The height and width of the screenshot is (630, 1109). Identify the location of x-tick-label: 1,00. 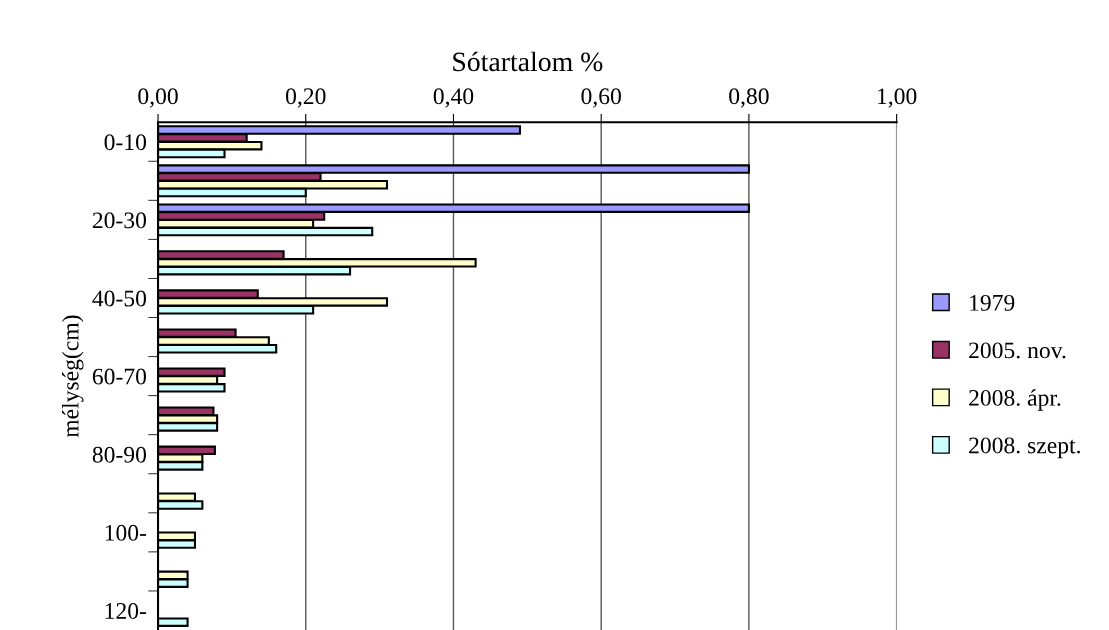
(897, 98).